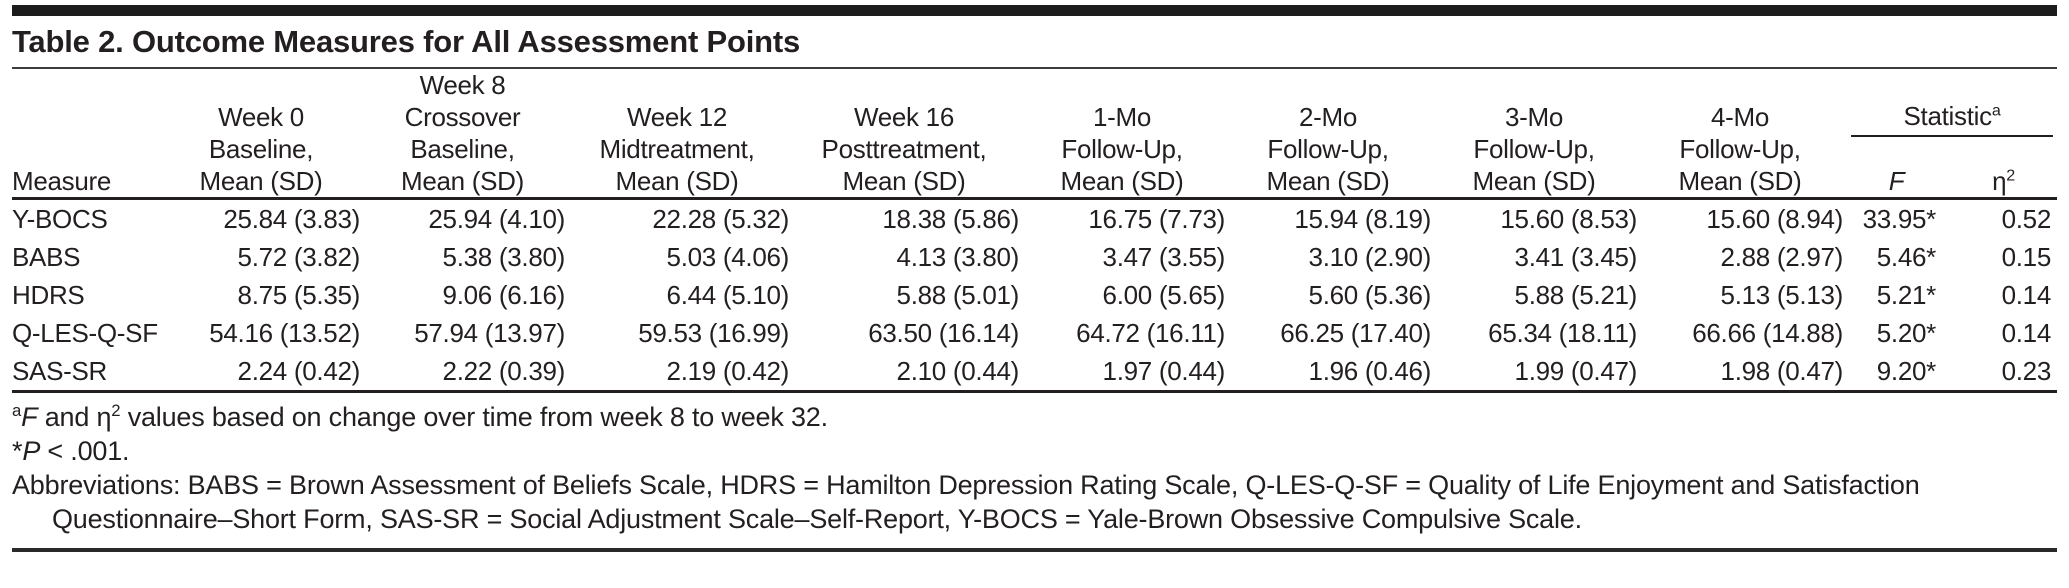  I want to click on measure-cell: Y-BOCS, so click(87, 217).